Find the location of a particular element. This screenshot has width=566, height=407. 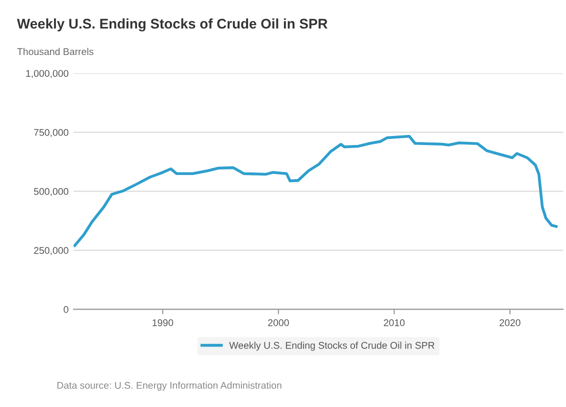

x-tick-label: 2010 is located at coordinates (394, 322).